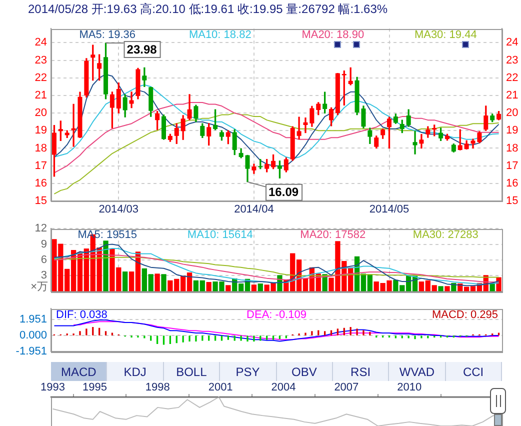 This screenshot has height=426, width=521. Describe the element at coordinates (40, 113) in the screenshot. I see `y-tick-label: 20` at that location.